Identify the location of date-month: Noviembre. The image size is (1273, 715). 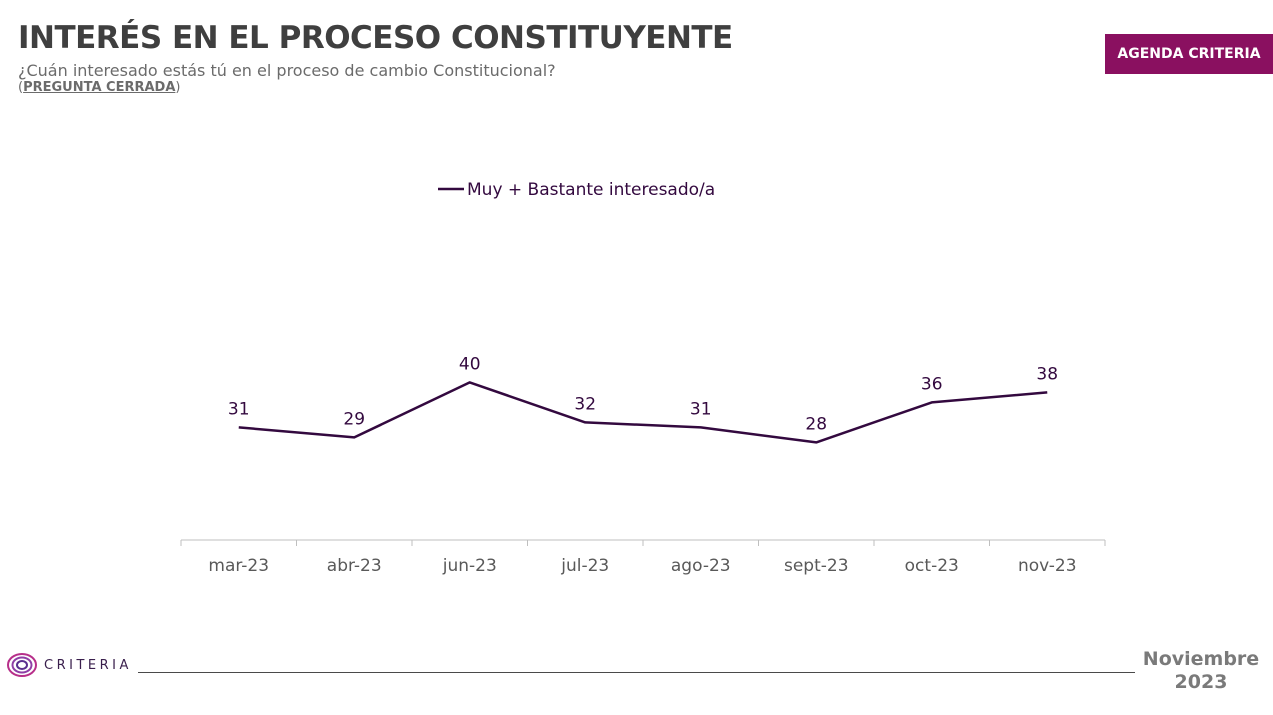
(1201, 659).